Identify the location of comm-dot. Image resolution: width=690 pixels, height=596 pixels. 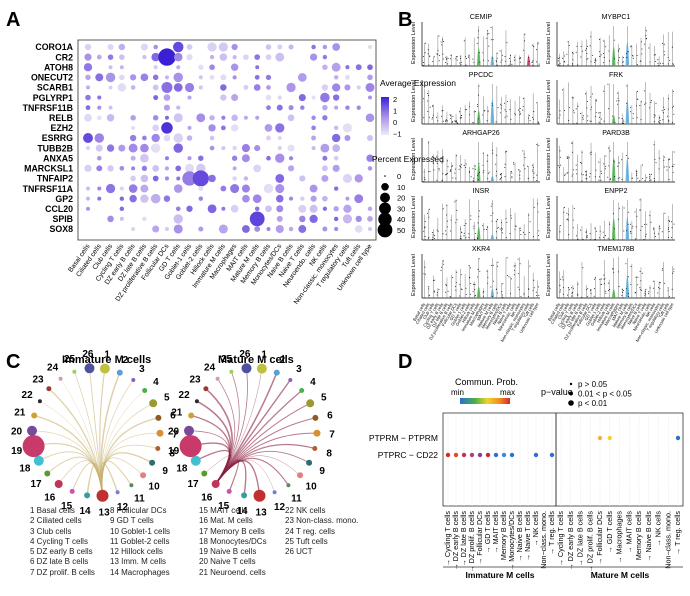
(456, 455).